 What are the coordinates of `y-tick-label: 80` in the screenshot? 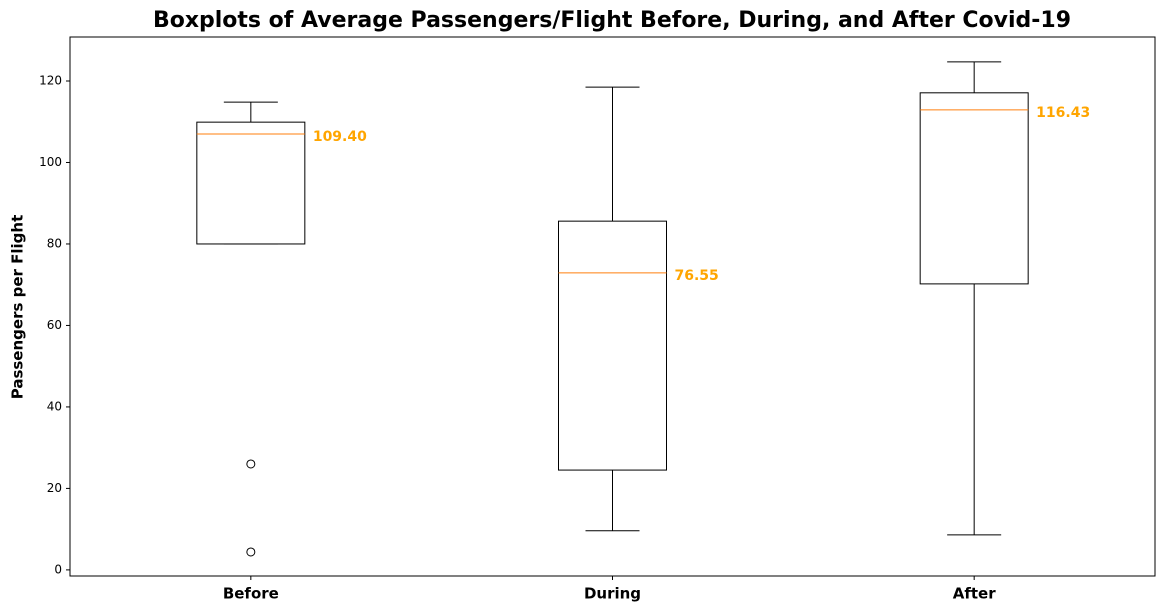 It's located at (54, 243).